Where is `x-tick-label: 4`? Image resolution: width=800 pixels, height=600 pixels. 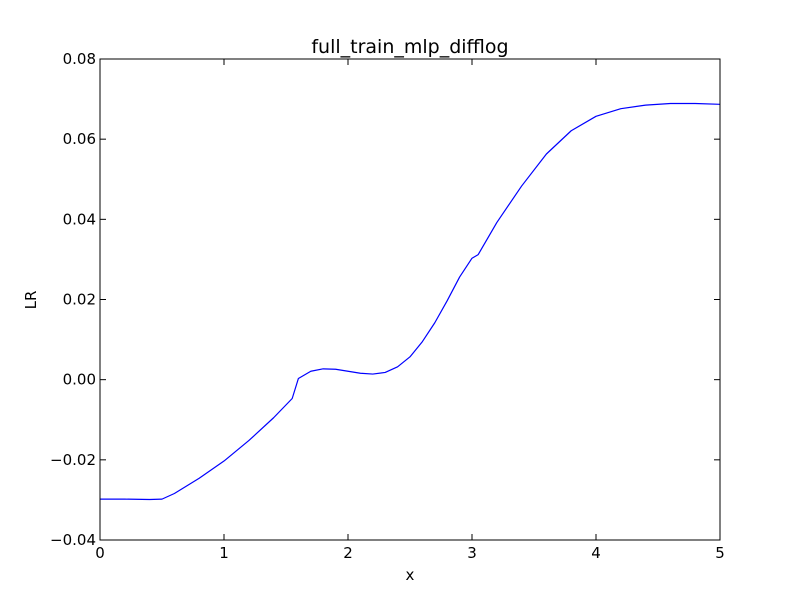
x-tick-label: 4 is located at coordinates (596, 553).